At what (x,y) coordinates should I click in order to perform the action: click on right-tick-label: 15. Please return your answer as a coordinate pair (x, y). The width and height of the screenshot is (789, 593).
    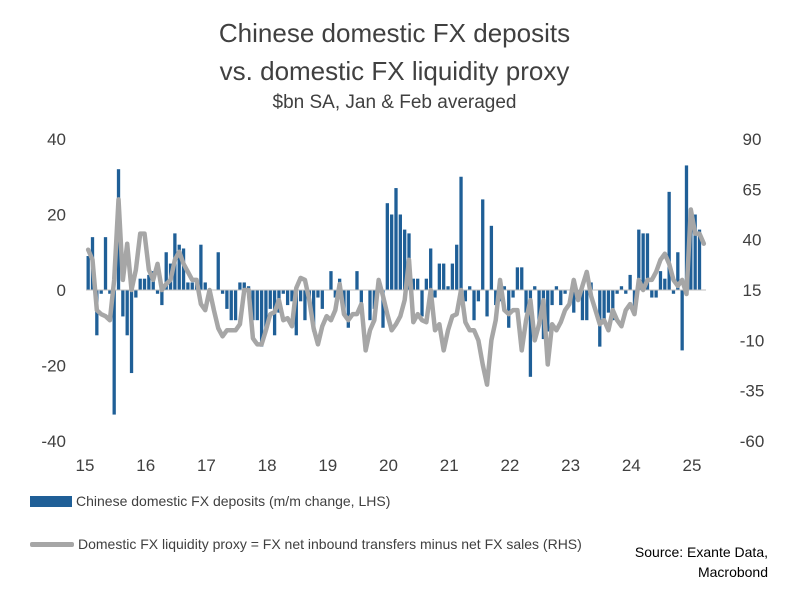
    Looking at the image, I should click on (752, 290).